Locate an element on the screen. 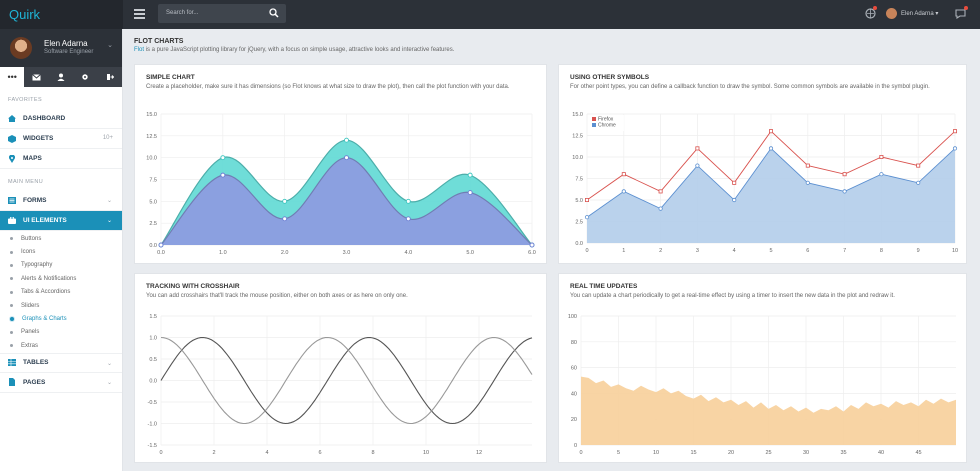 The height and width of the screenshot is (471, 980). sidebar-subitem: Buttons is located at coordinates (61, 238).